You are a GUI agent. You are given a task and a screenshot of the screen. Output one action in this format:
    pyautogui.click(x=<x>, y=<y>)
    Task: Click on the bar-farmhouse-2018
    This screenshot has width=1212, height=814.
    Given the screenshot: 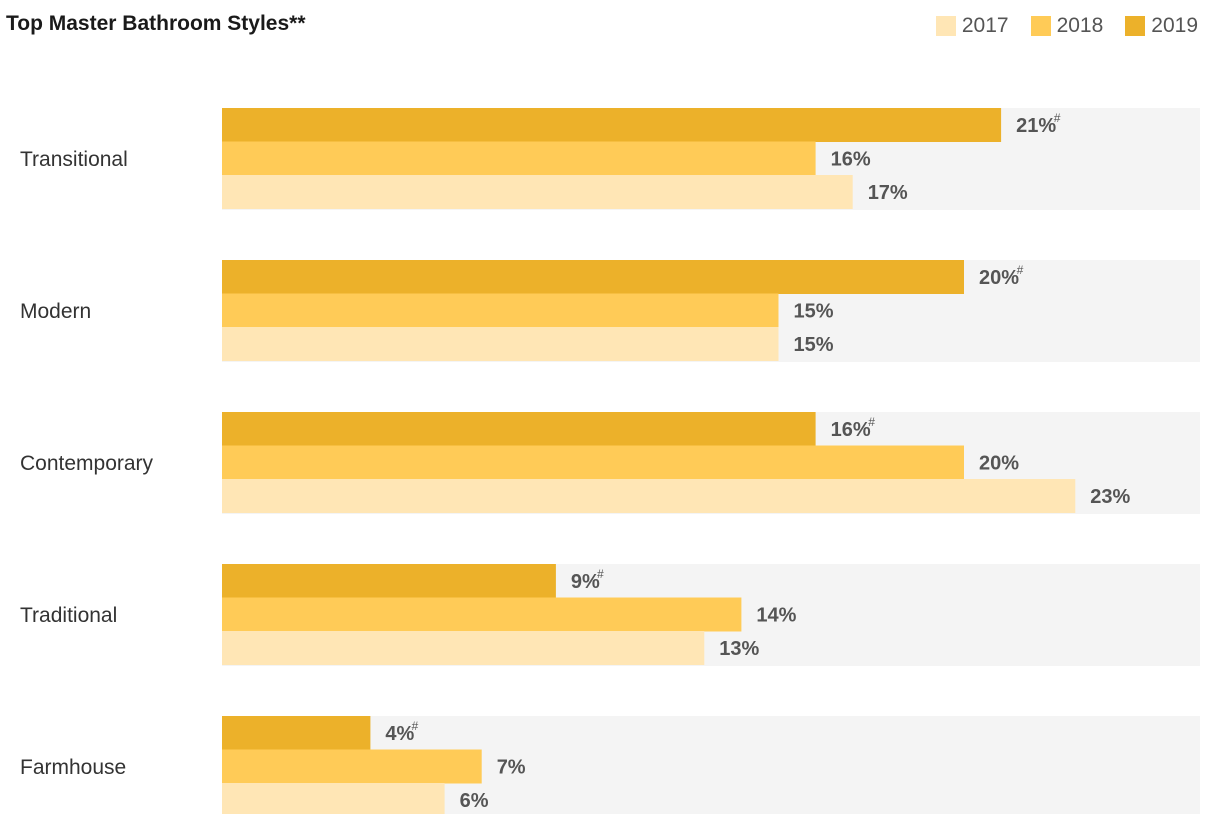 What is the action you would take?
    pyautogui.click(x=352, y=766)
    